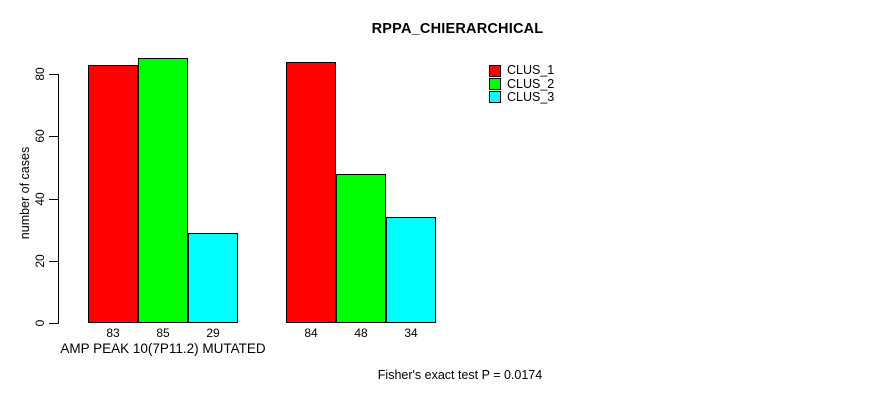 Image resolution: width=890 pixels, height=400 pixels. I want to click on x-axis-label: AMP PEAK 10(7P11.2) MUTATED, so click(163, 348).